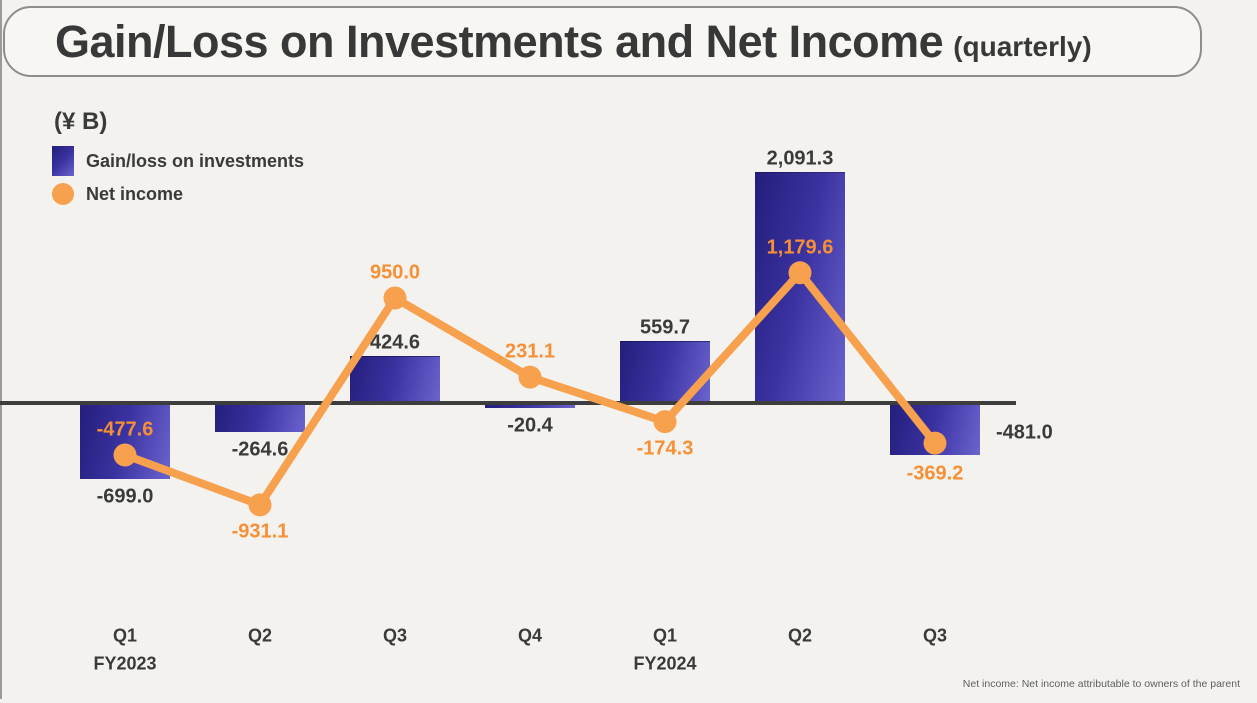 This screenshot has width=1257, height=703. I want to click on fy-label-fy2024: FY2024, so click(665, 663).